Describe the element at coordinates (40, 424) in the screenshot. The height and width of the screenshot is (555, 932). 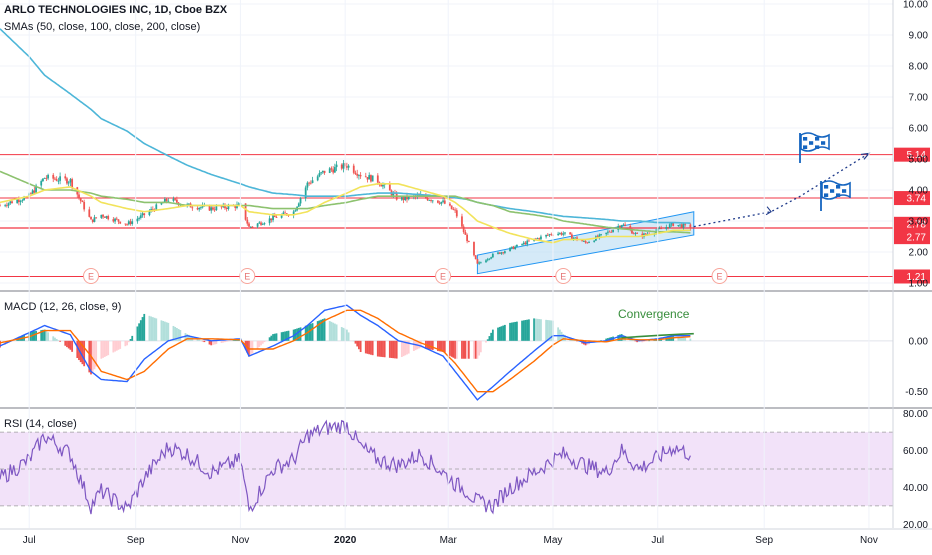
I see `rsi-legend: RSI (14, close)` at that location.